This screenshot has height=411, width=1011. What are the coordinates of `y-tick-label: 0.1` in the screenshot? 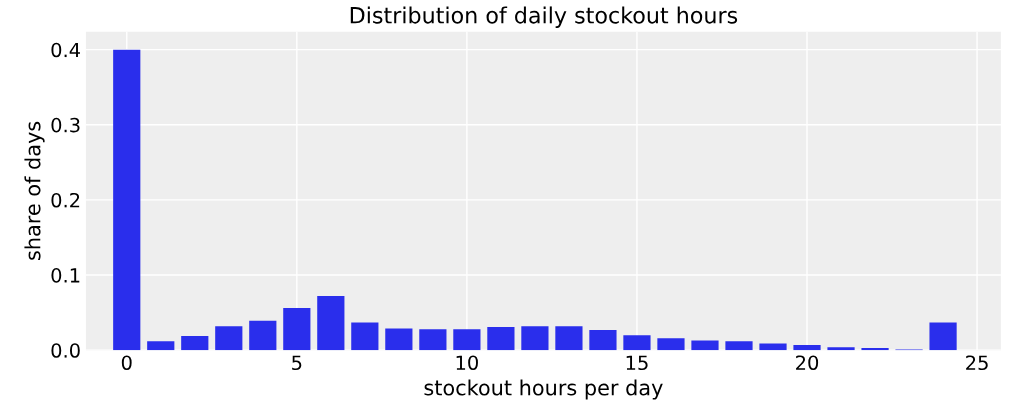 It's located at (65, 275).